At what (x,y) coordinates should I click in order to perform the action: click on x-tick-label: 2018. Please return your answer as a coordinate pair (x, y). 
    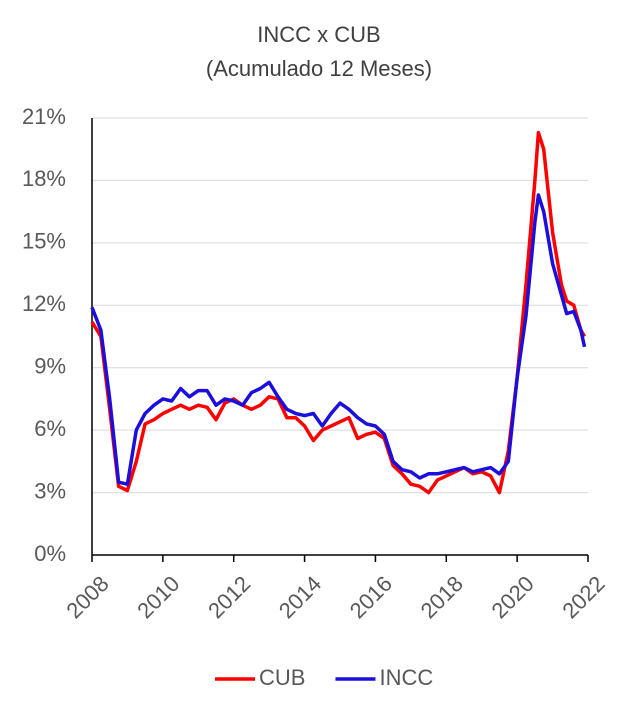
    Looking at the image, I should click on (442, 597).